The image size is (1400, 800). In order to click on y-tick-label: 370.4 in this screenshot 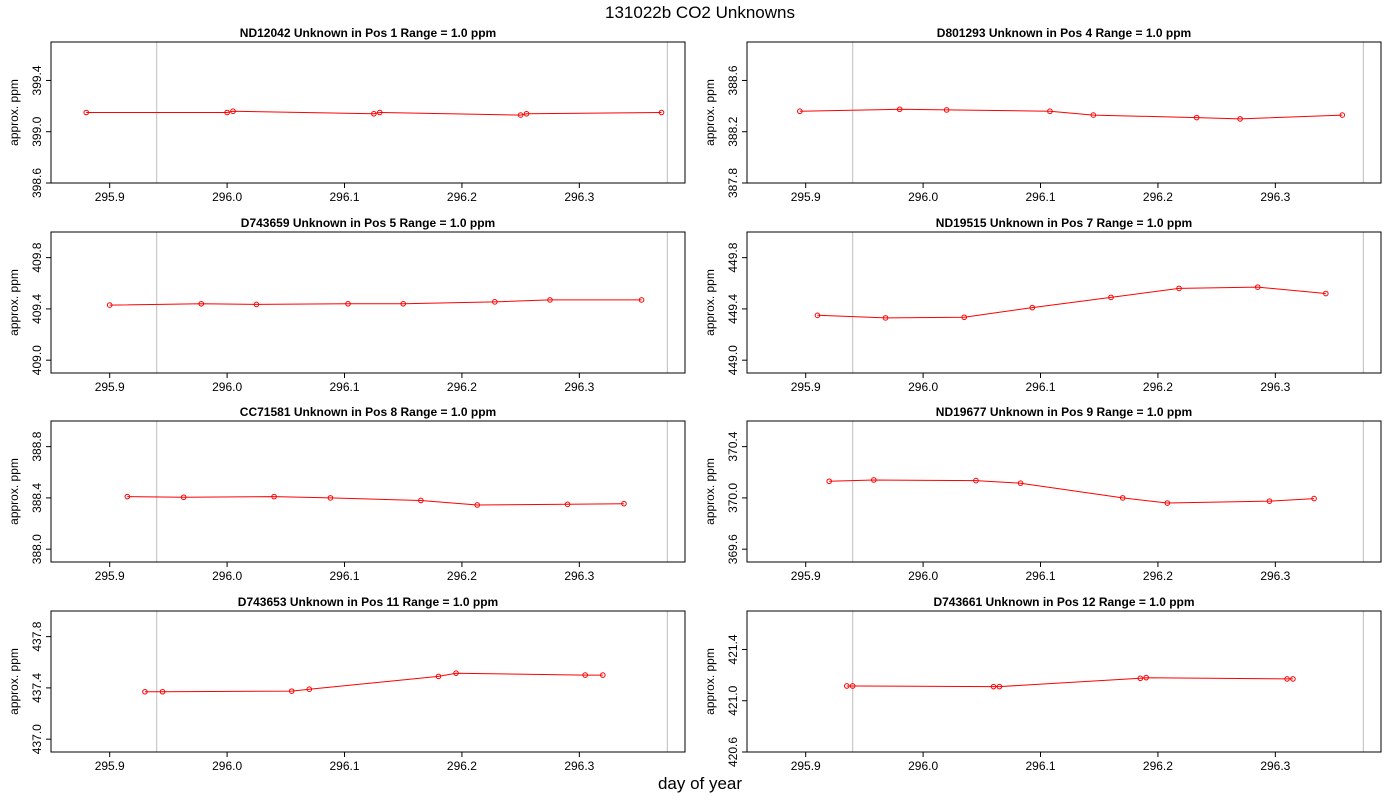, I will do `click(733, 446)`.